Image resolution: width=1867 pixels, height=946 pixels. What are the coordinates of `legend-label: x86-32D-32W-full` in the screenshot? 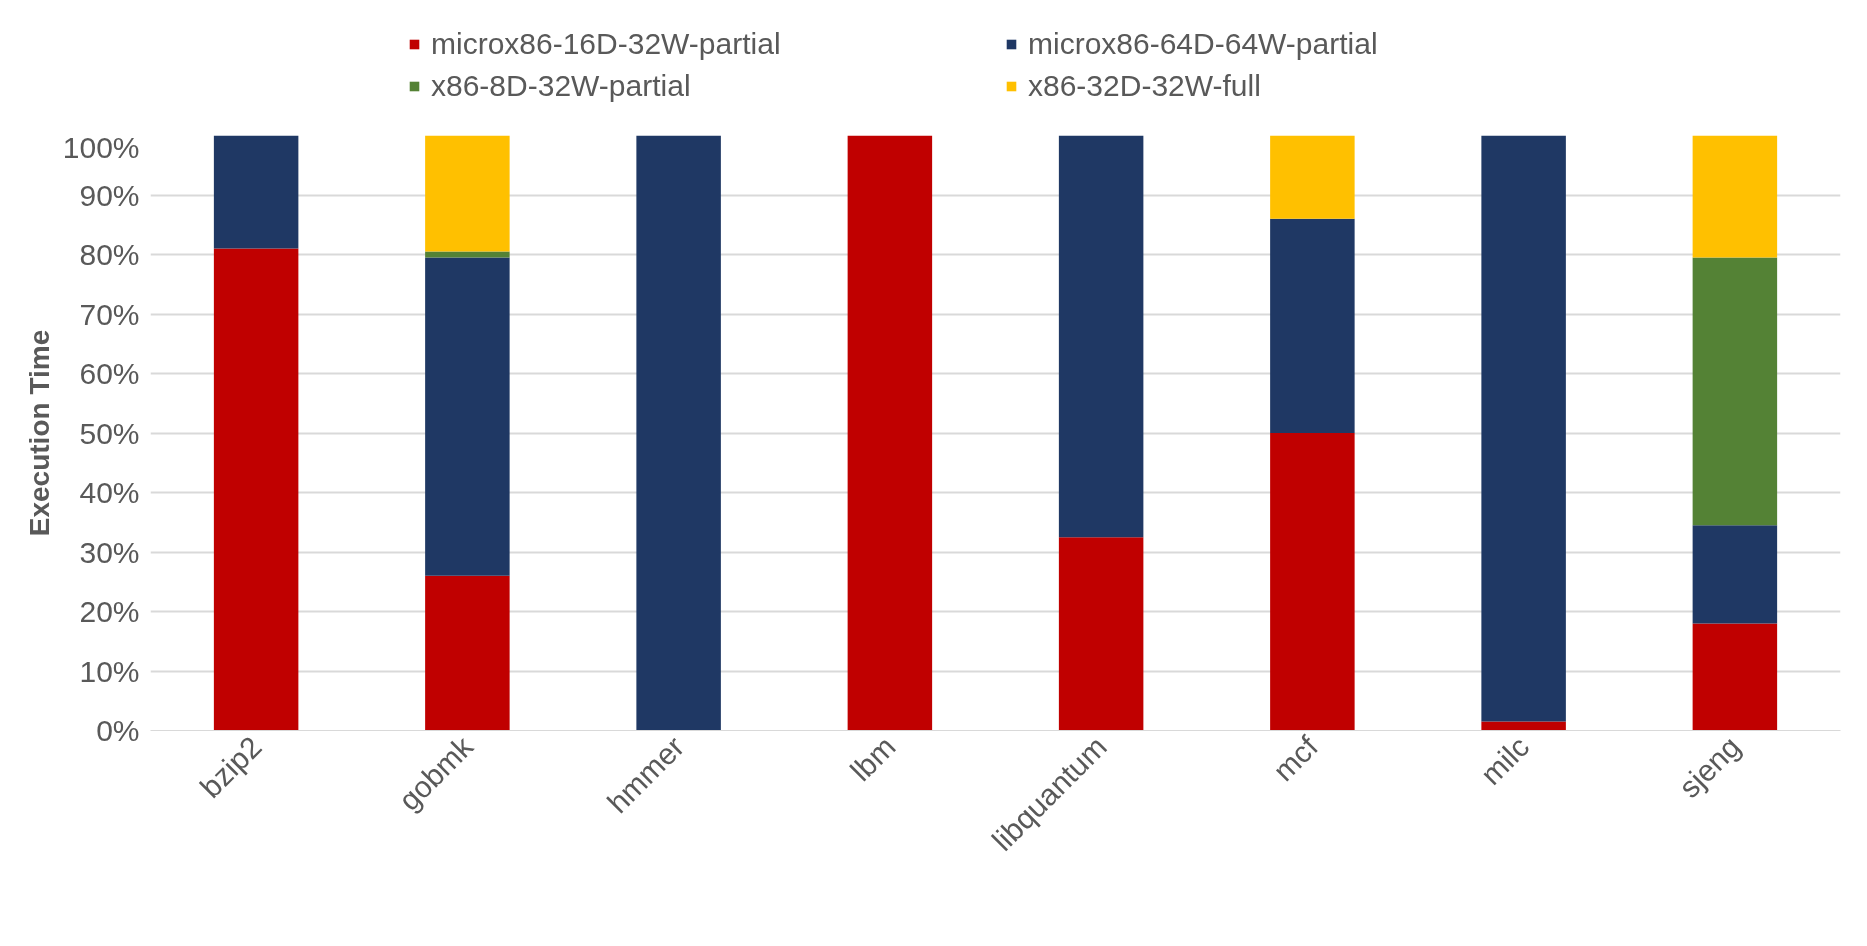 It's located at (1145, 86).